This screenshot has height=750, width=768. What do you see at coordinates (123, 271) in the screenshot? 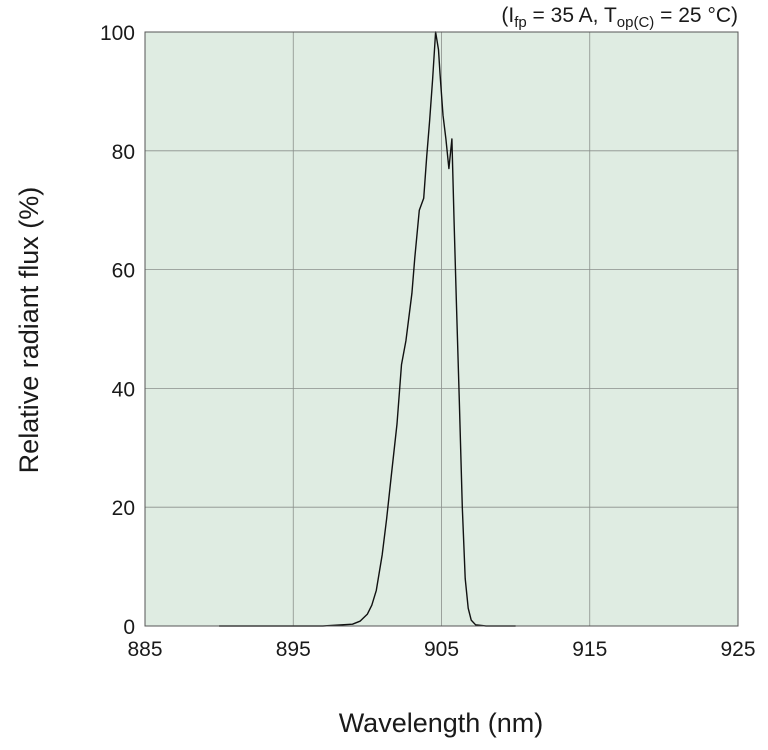
I see `y-tick-label: 60` at bounding box center [123, 271].